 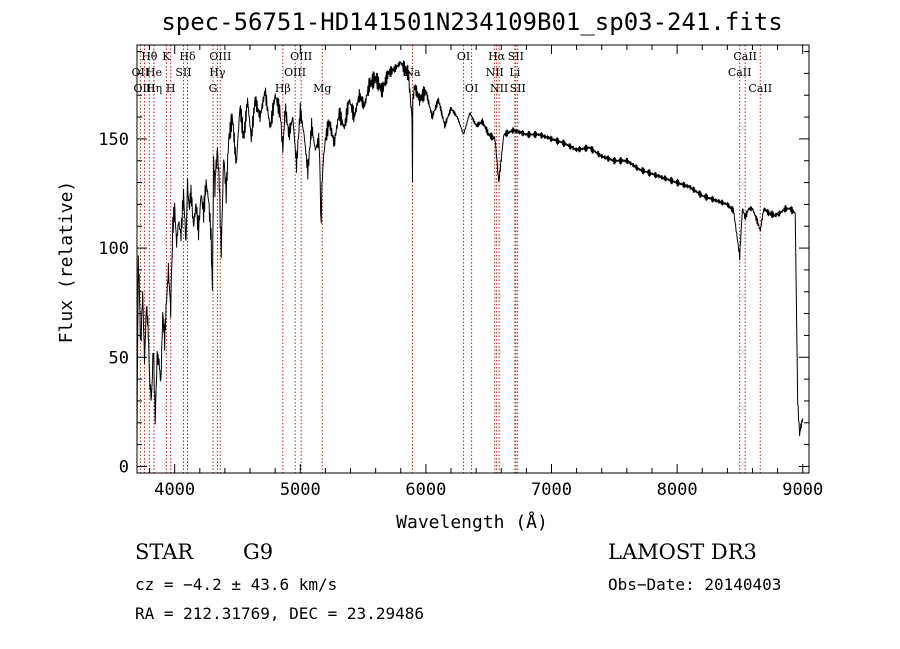 What do you see at coordinates (236, 584) in the screenshot?
I see `redshift-velocity: cz = −4.2 ± 43.6 km/s` at bounding box center [236, 584].